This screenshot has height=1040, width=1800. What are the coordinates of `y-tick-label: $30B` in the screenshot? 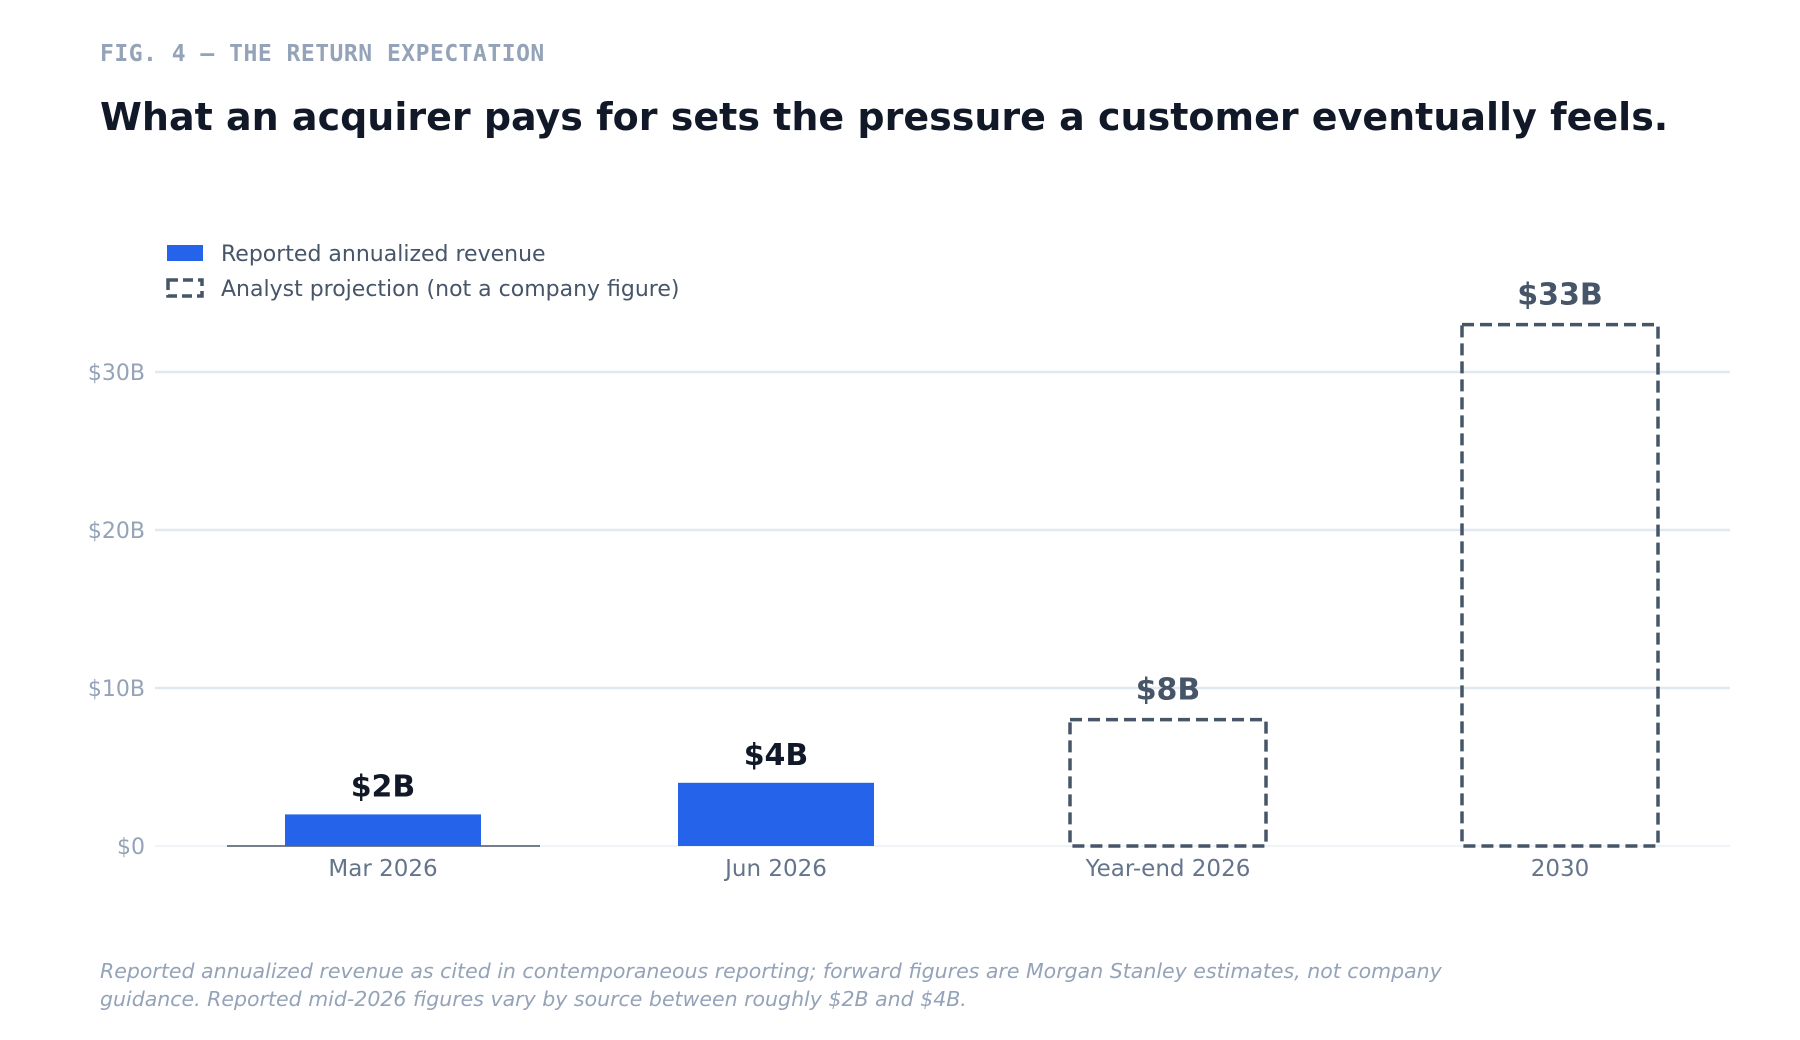 It's located at (116, 373).